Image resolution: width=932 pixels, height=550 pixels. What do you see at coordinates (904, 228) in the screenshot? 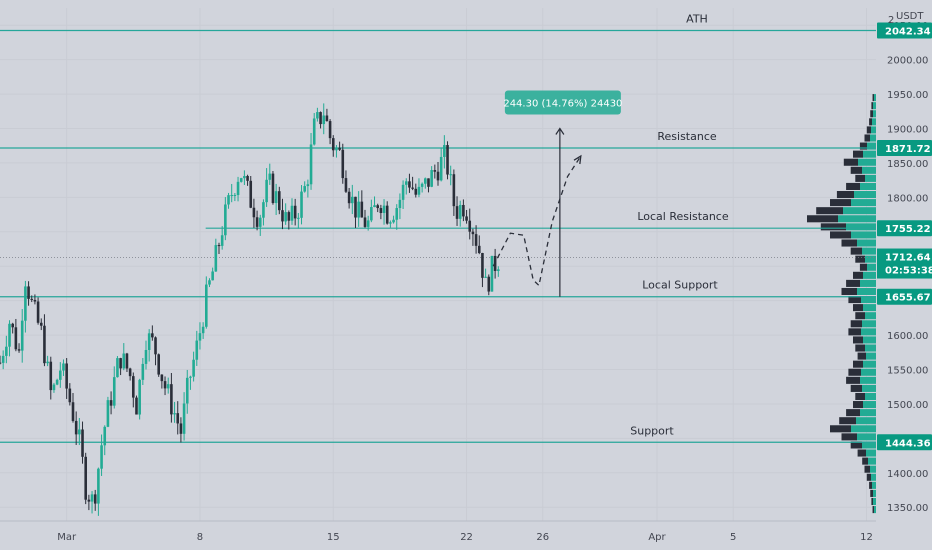
I see `level-price-tag` at bounding box center [904, 228].